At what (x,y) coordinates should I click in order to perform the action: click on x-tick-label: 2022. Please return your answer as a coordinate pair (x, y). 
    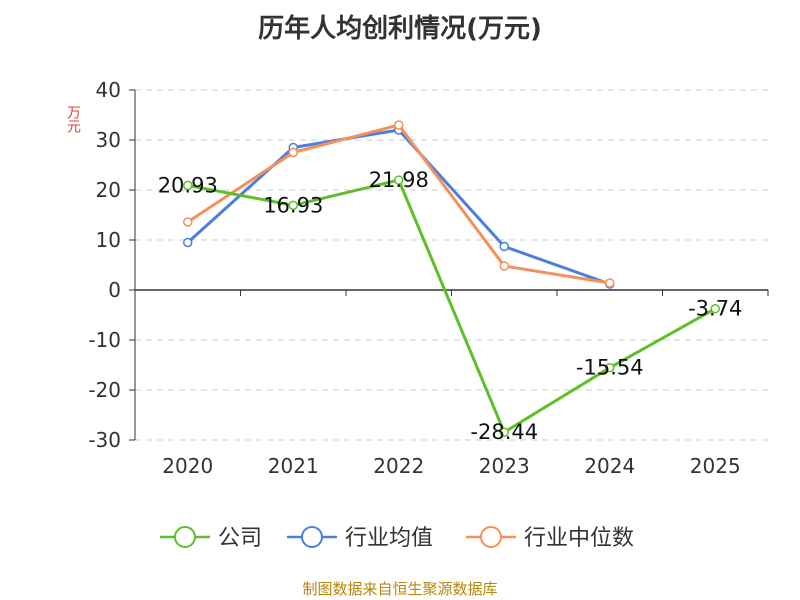
    Looking at the image, I should click on (398, 466).